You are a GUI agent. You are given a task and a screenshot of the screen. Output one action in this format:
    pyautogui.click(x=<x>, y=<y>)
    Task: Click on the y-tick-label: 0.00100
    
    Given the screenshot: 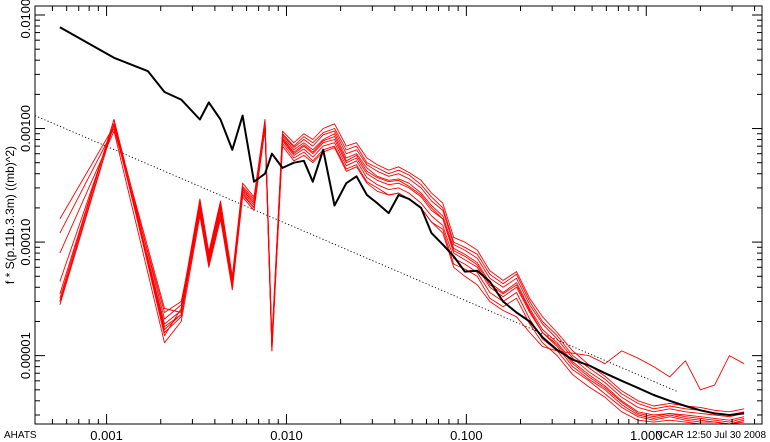 What is the action you would take?
    pyautogui.click(x=25, y=128)
    